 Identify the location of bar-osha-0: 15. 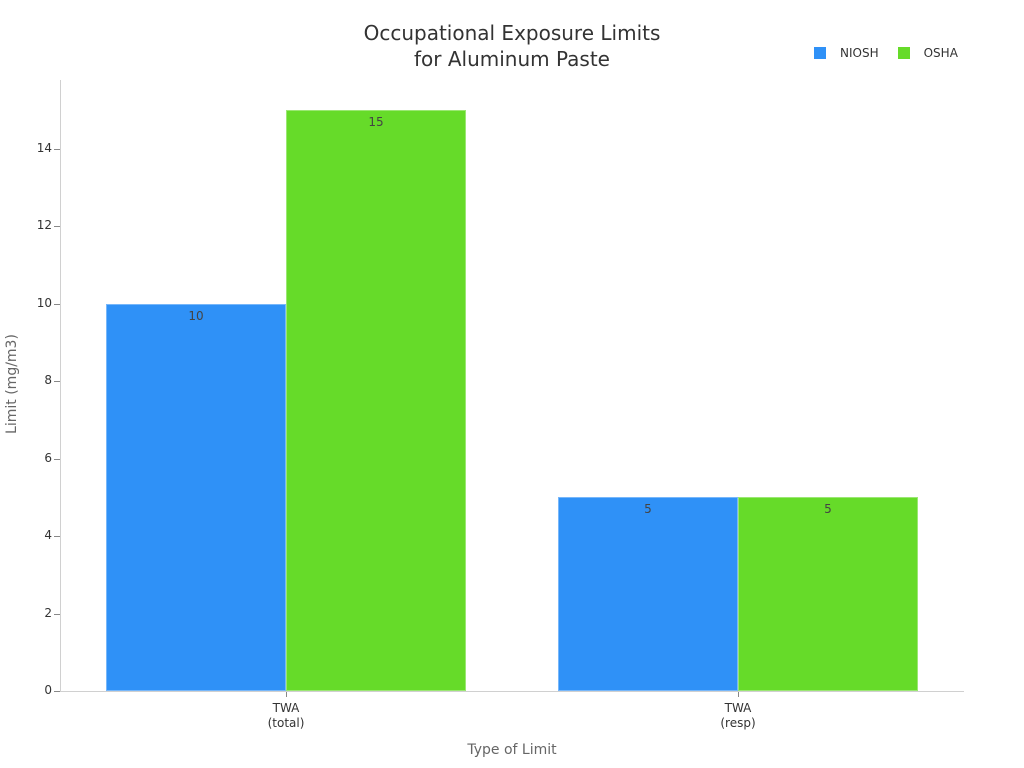
(376, 400).